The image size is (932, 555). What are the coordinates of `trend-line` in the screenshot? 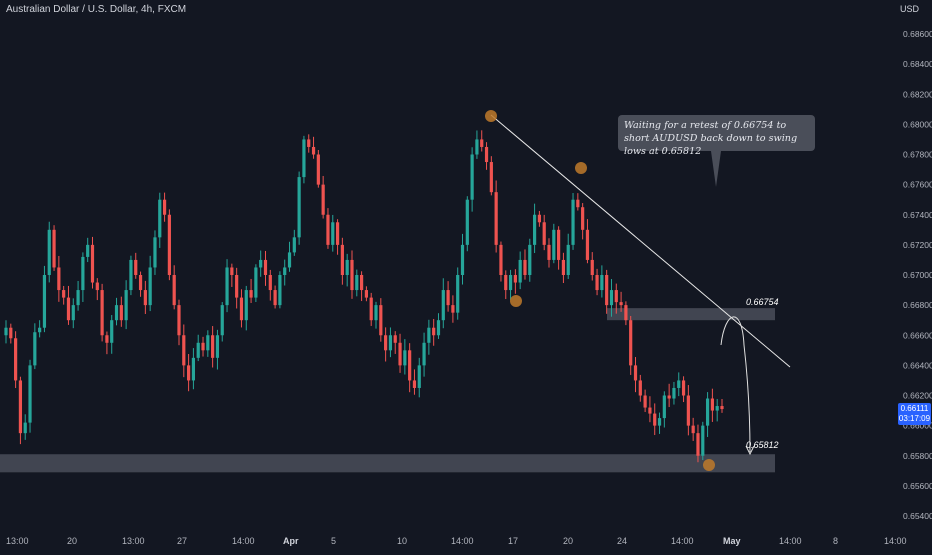 It's located at (640, 241).